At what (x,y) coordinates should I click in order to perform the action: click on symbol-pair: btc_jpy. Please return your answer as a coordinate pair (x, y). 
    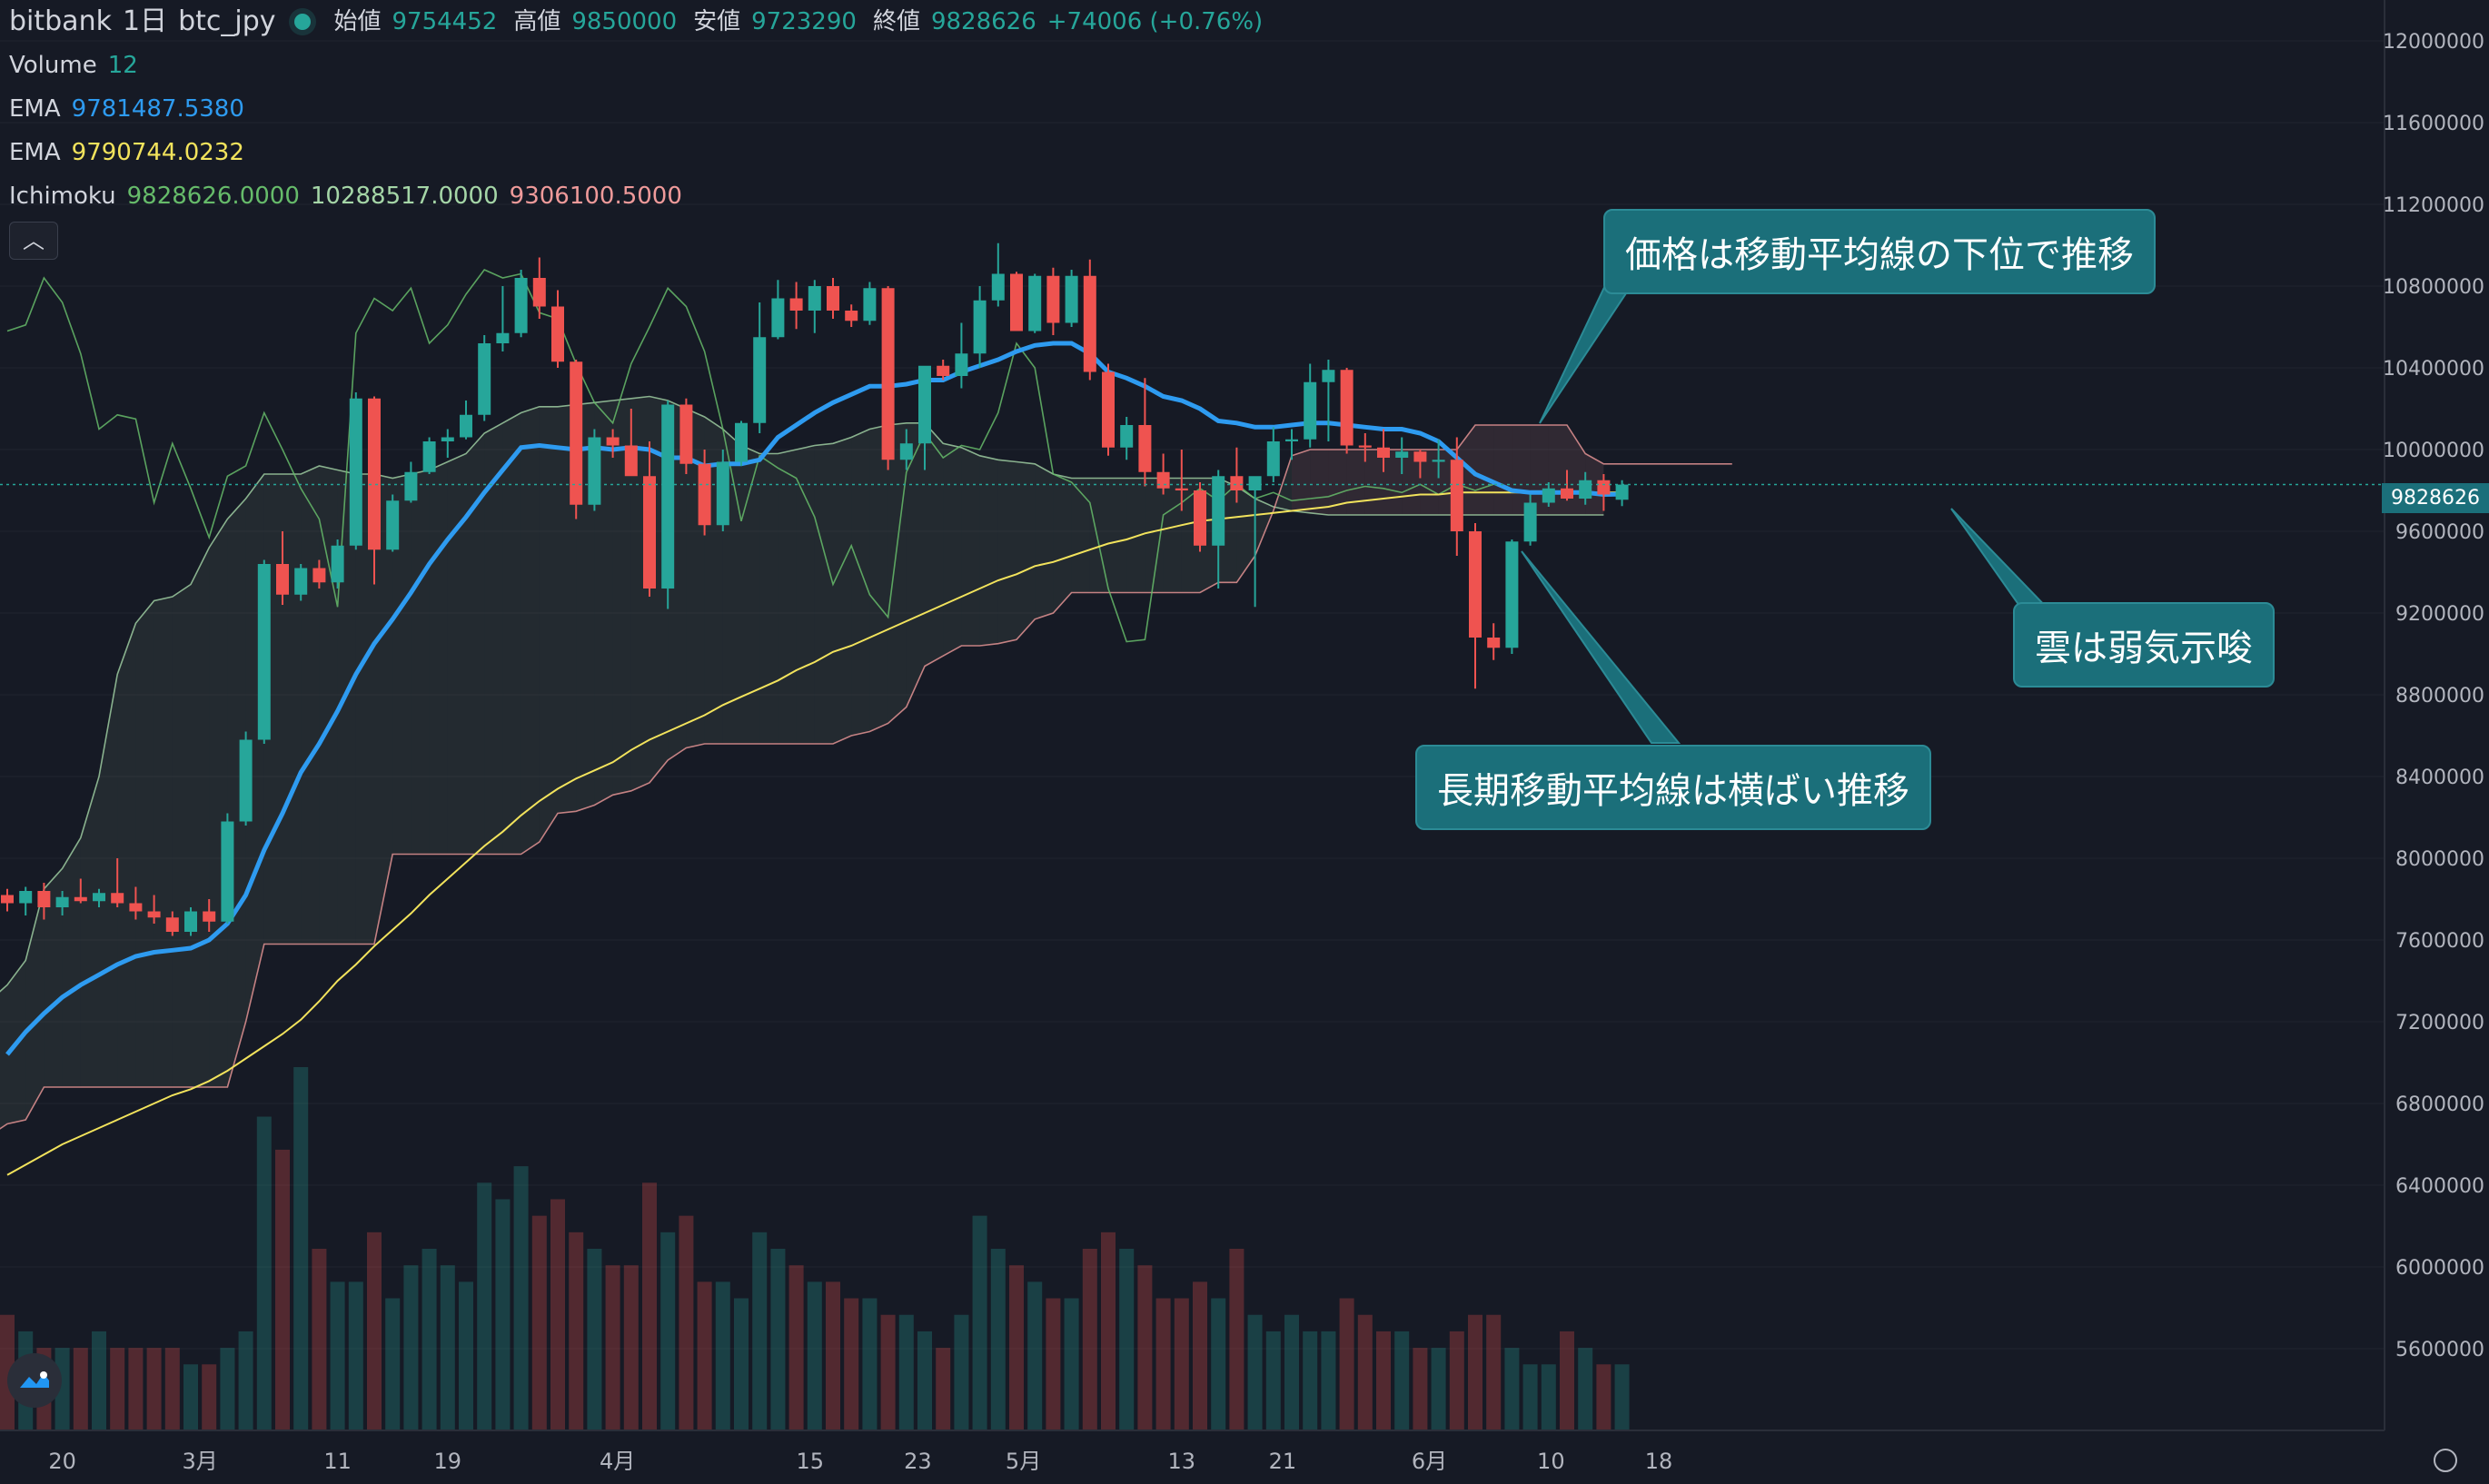
    Looking at the image, I should click on (227, 21).